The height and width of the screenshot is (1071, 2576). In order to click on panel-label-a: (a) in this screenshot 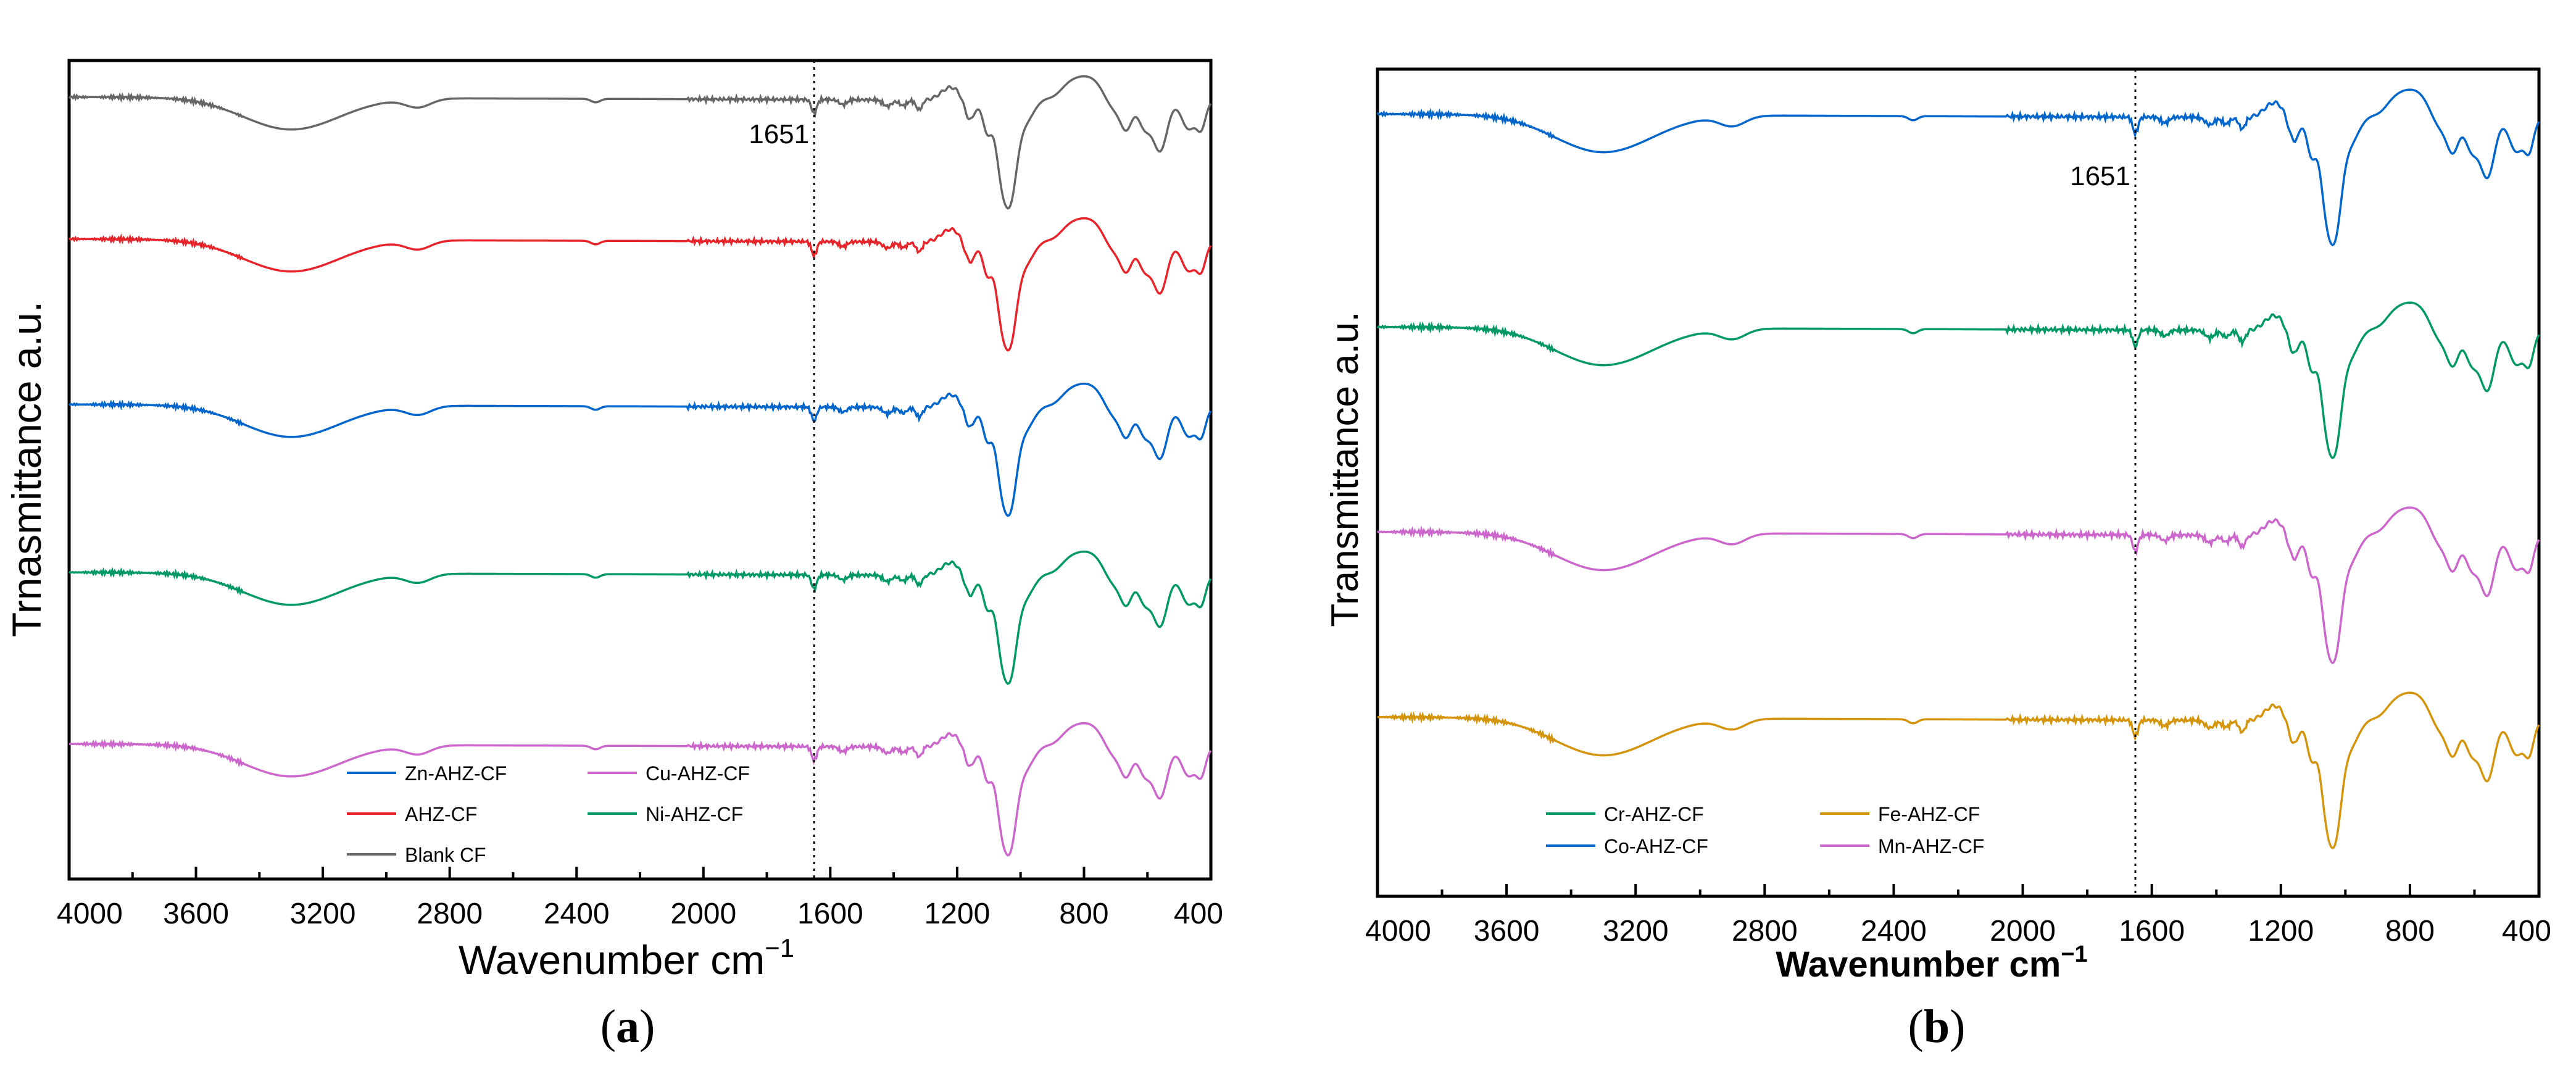, I will do `click(627, 1026)`.